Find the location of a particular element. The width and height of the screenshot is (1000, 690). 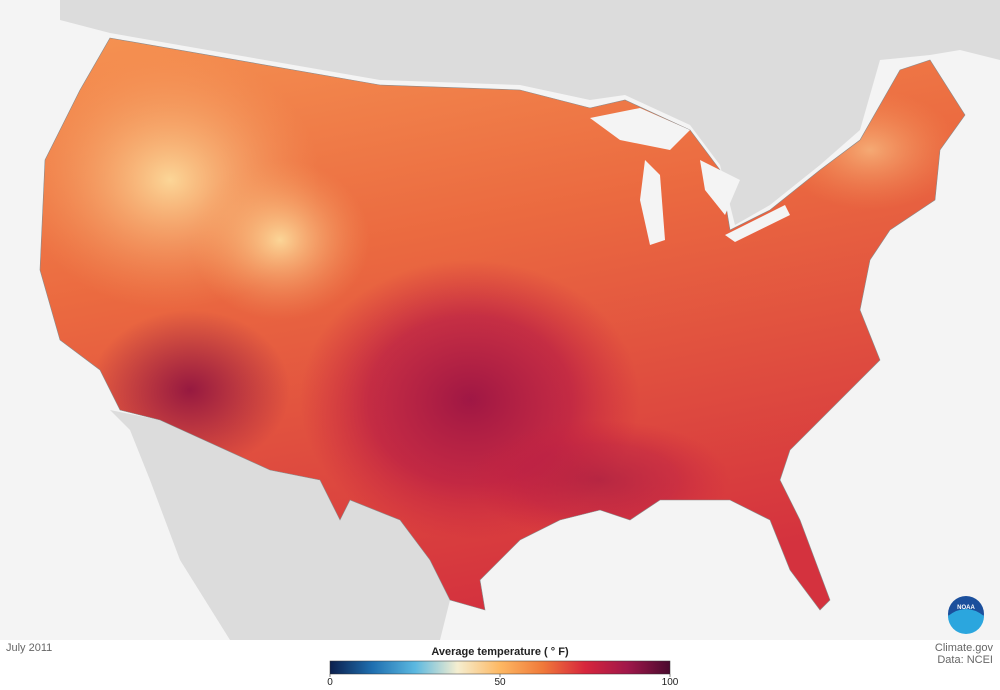

noaa-logo: NOAA is located at coordinates (966, 615).